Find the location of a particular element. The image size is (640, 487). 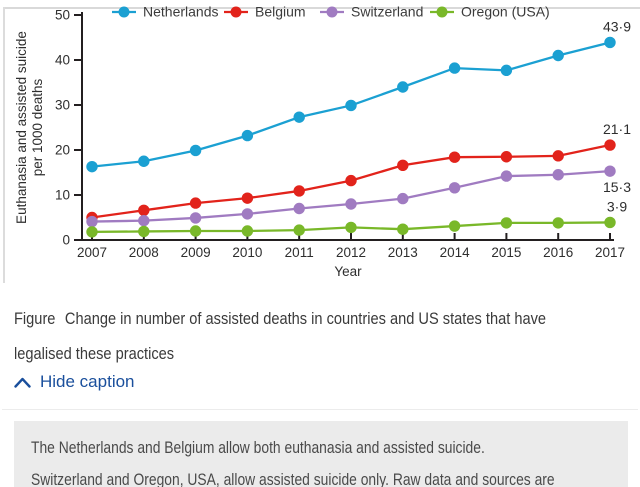

hide-caption-link: Hide caption is located at coordinates (74, 382).